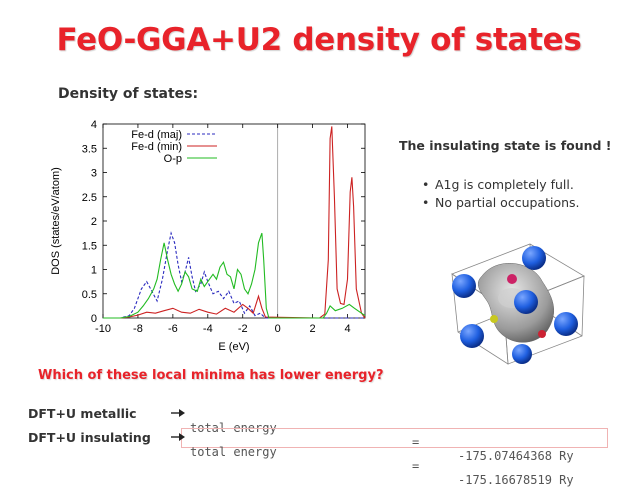 This screenshot has width=638, height=487. I want to click on x-tick-label: -4, so click(208, 329).